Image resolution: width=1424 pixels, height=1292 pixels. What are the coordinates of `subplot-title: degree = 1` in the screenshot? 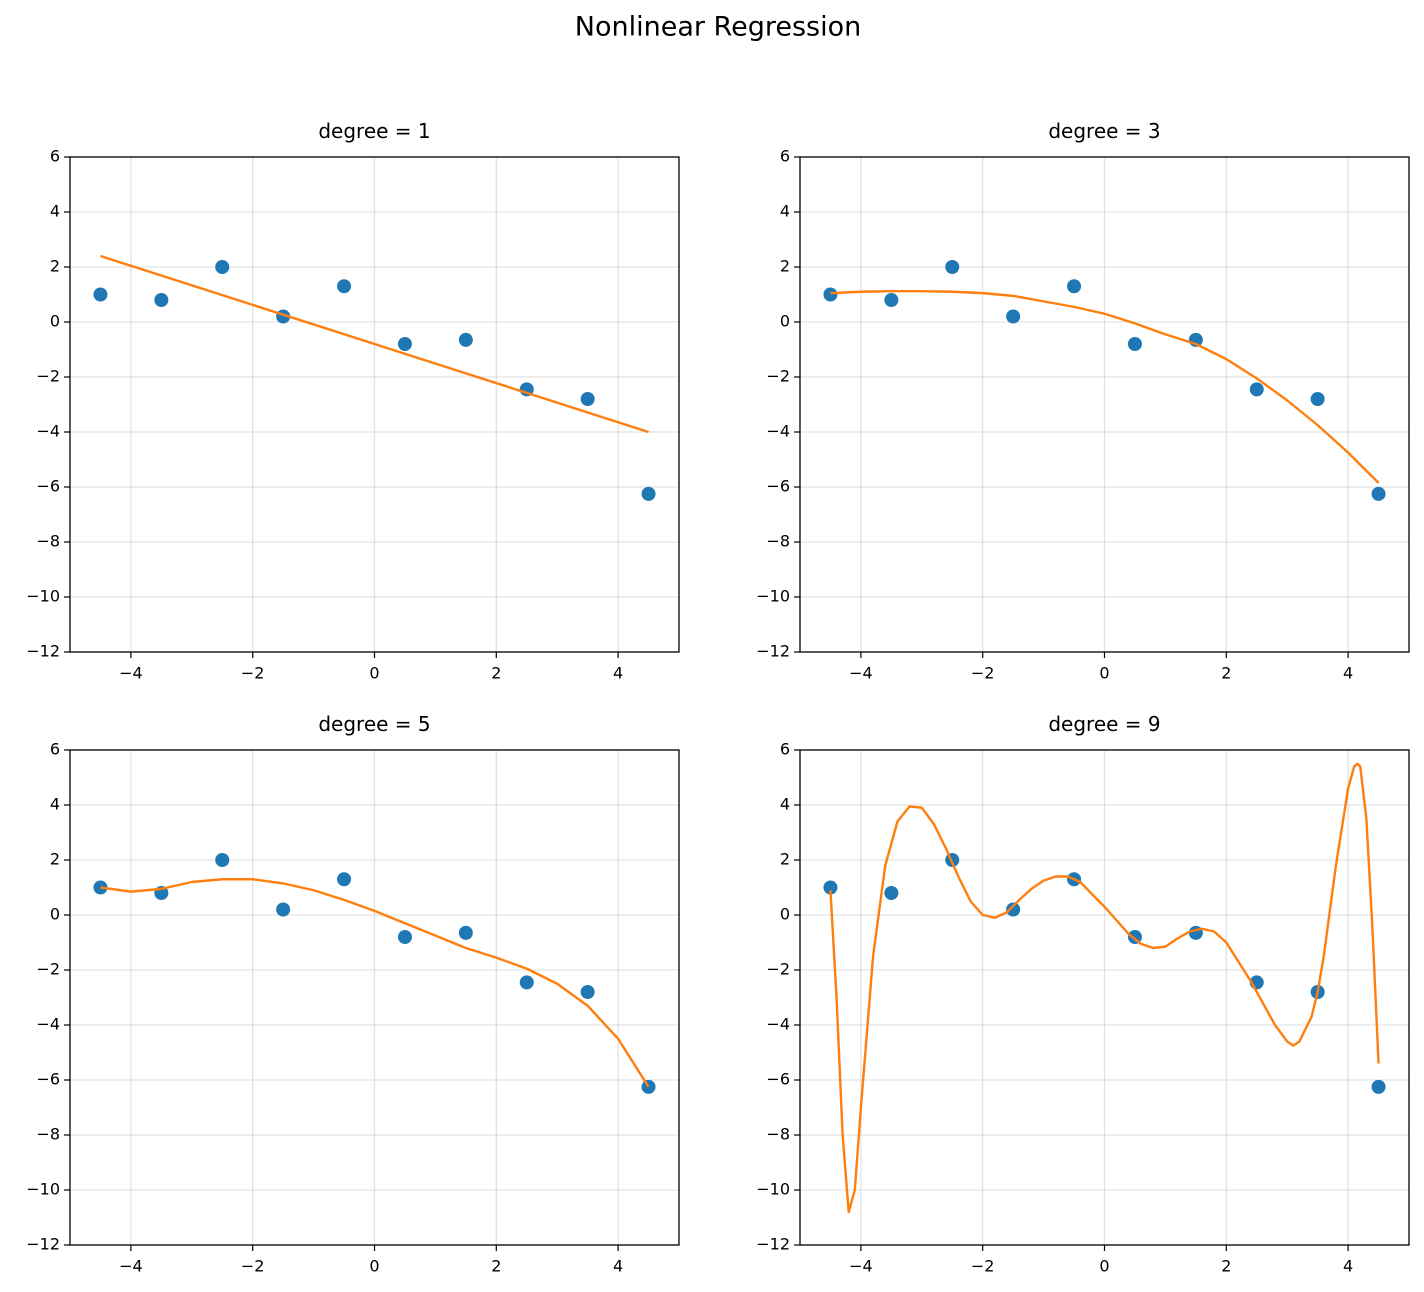 It's located at (374, 131).